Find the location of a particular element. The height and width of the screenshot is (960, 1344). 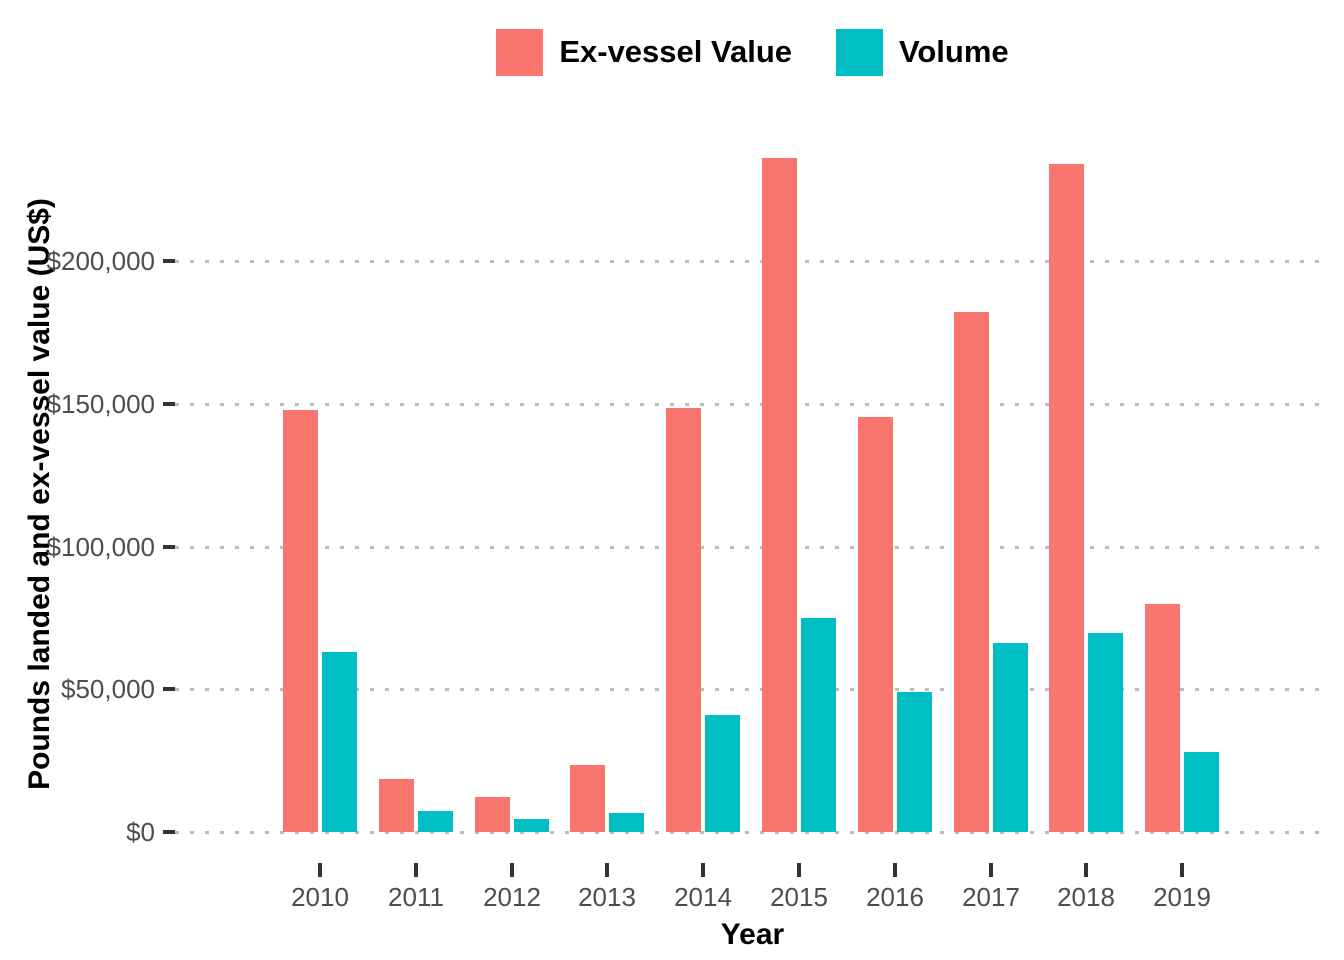

bar-ex-vessel-value-2018 is located at coordinates (1066, 498).